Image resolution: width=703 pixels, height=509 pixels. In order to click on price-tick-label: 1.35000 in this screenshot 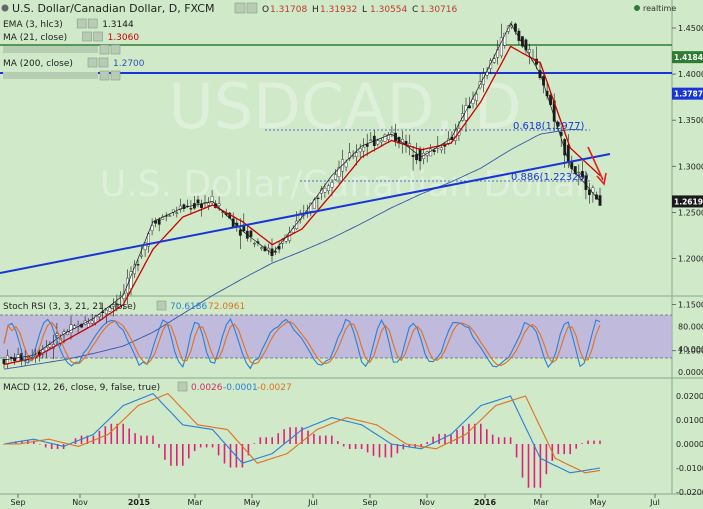, I will do `click(690, 120)`.